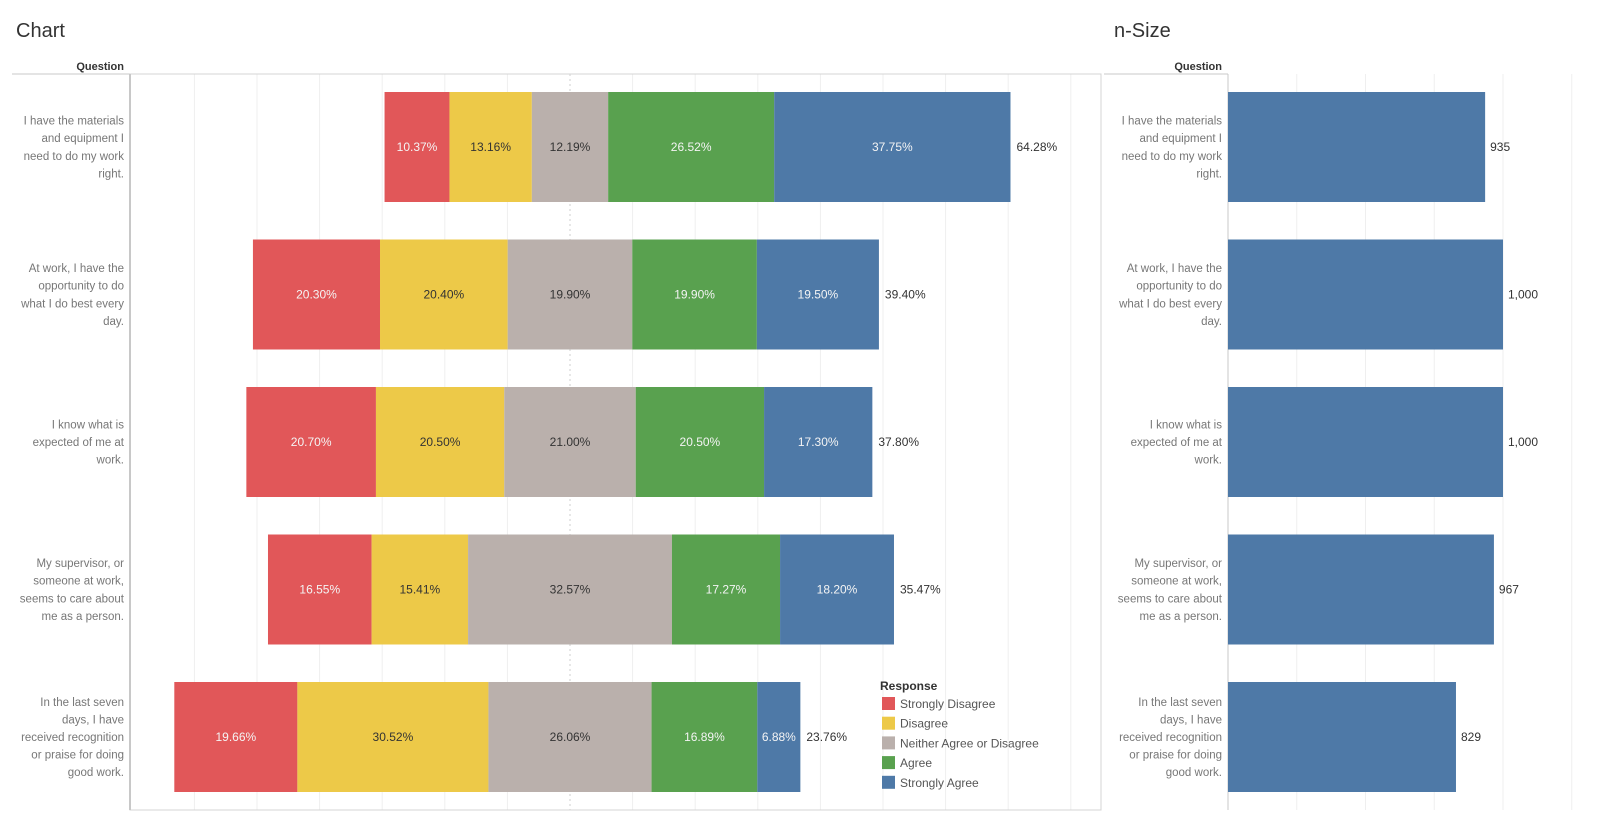  I want to click on row-header-question: Question, so click(100, 67).